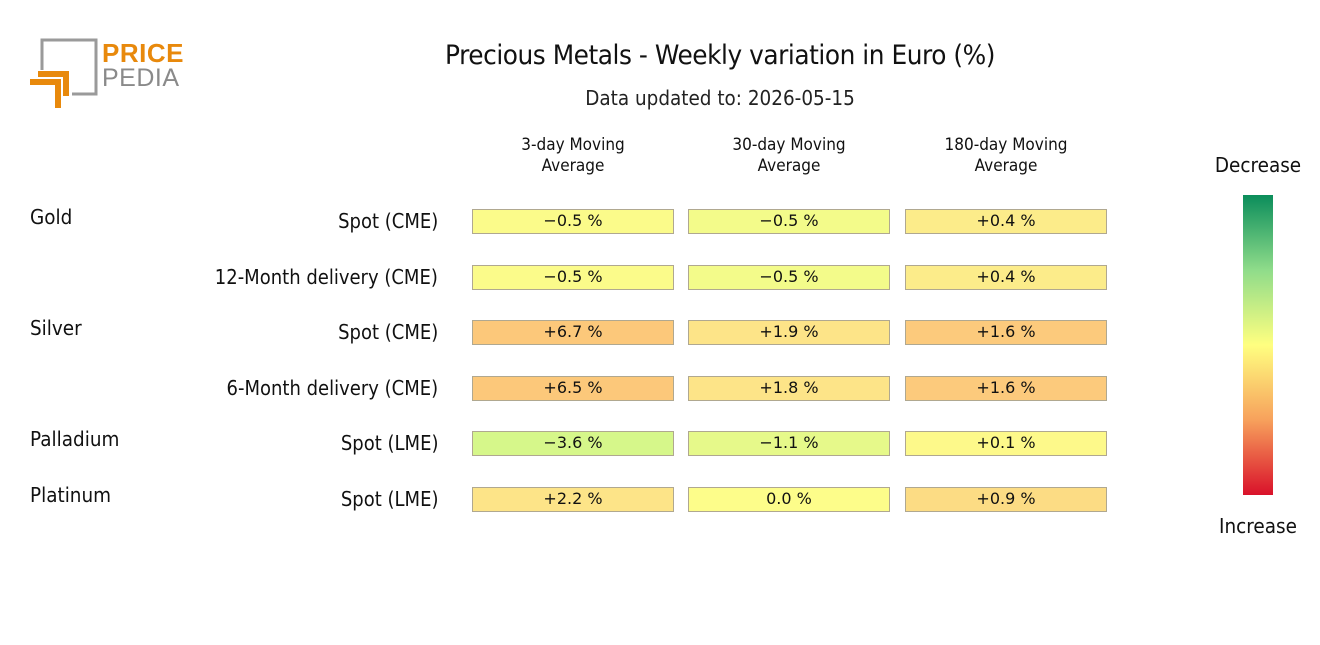  I want to click on value-cell: +0.1 %, so click(1006, 443).